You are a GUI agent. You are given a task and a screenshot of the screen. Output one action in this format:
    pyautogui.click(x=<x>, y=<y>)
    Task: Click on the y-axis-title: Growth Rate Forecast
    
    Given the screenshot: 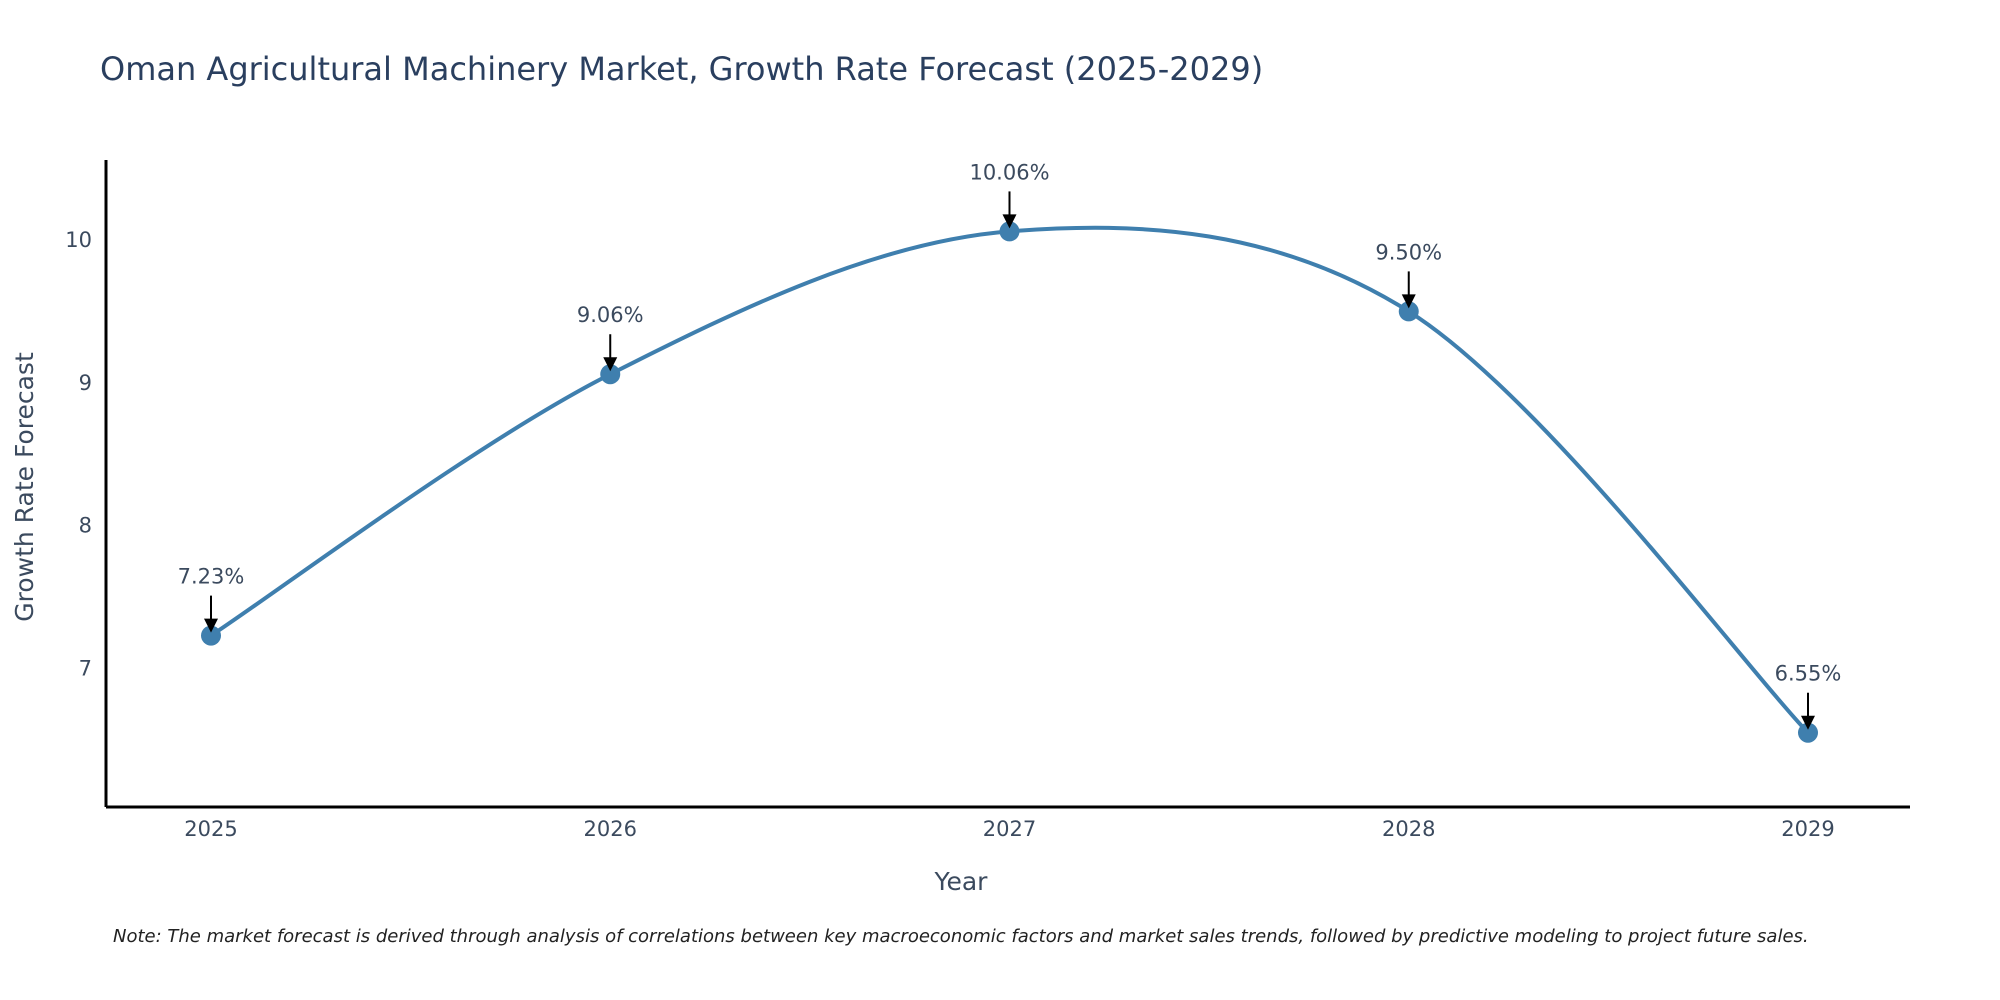 What is the action you would take?
    pyautogui.click(x=24, y=487)
    